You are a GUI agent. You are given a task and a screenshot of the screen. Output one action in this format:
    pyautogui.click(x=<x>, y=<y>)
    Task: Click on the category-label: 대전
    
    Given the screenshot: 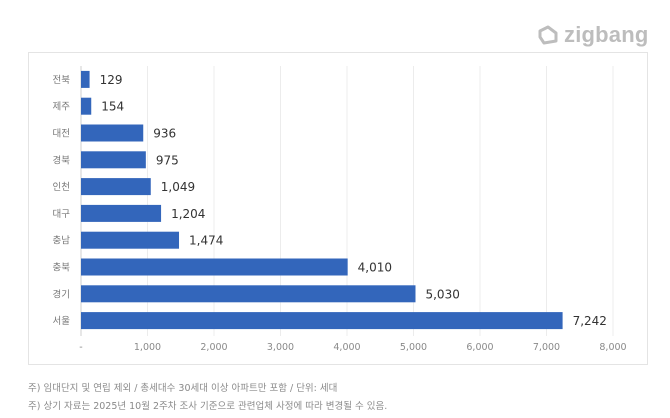 What is the action you would take?
    pyautogui.click(x=61, y=134)
    